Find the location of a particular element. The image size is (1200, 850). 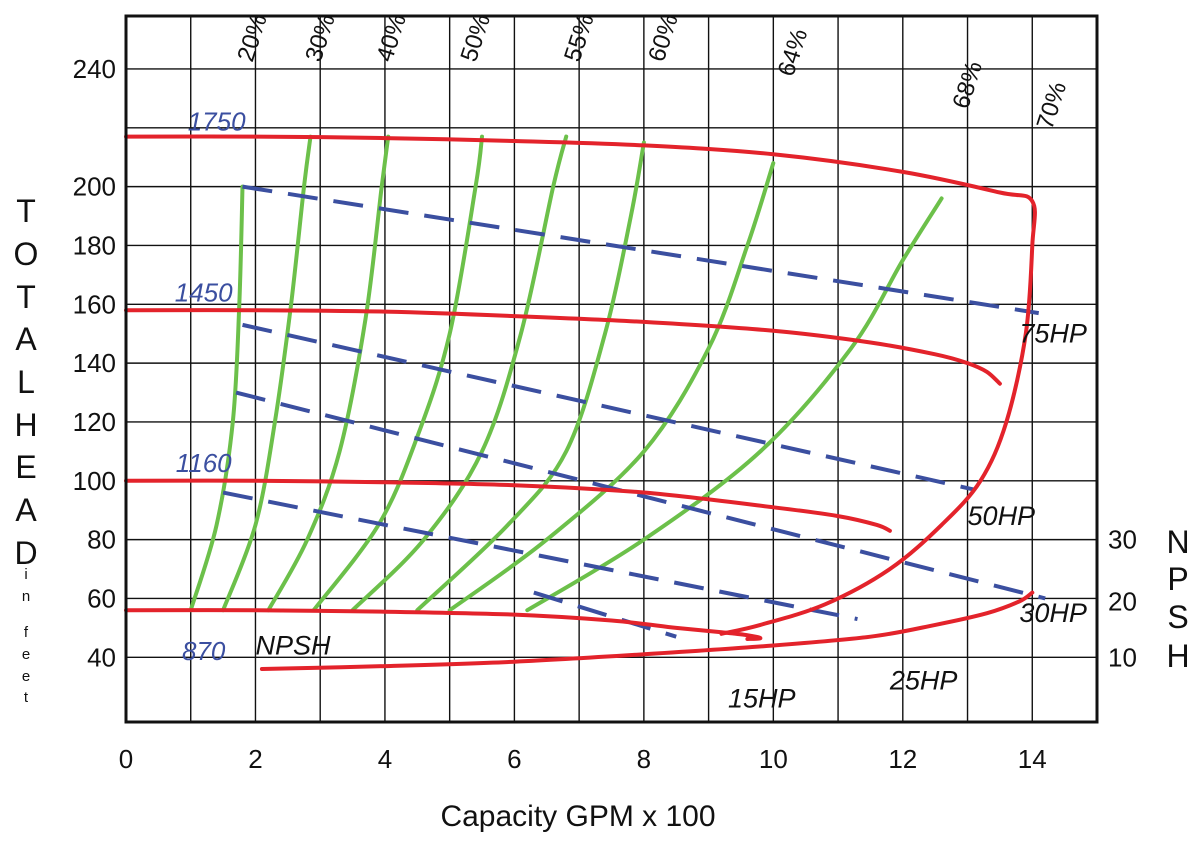

efficiency-curve-40pct is located at coordinates (328, 373).